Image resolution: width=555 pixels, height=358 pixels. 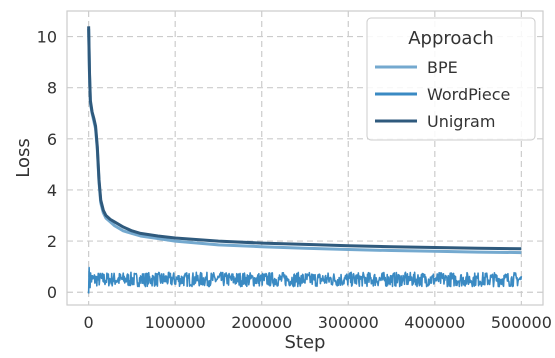 I want to click on legend-label-wordpiece: WordPiece, so click(x=468, y=94).